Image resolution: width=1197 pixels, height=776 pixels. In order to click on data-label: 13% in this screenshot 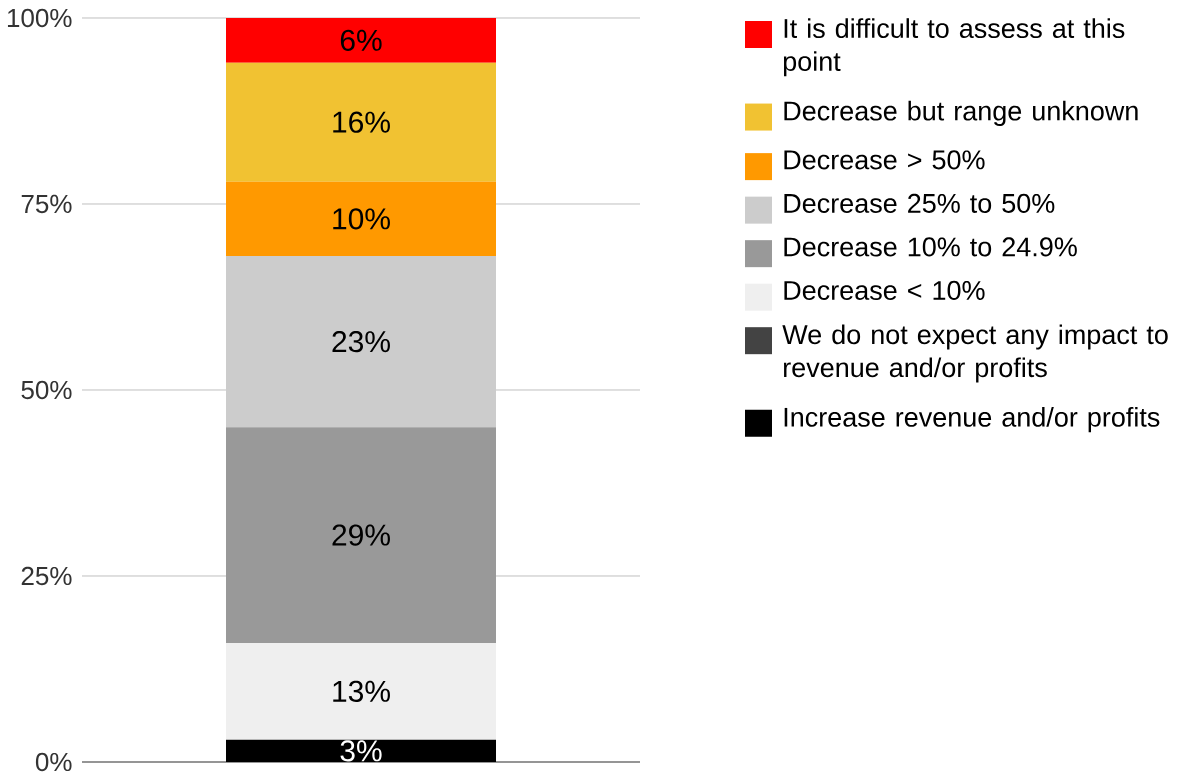, I will do `click(361, 691)`.